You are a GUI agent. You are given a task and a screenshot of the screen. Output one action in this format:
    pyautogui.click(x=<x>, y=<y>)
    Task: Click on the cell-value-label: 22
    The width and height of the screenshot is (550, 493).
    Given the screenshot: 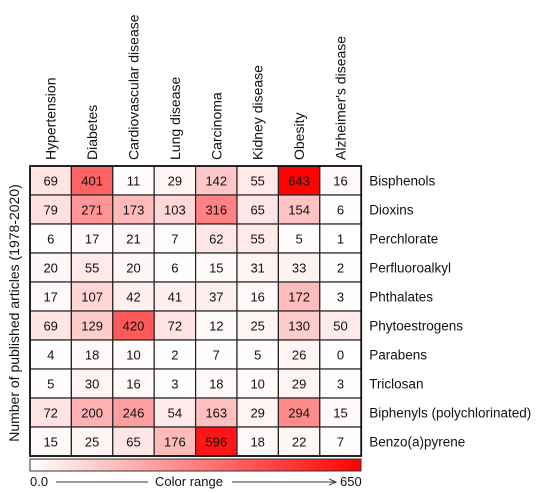 What is the action you would take?
    pyautogui.click(x=299, y=442)
    